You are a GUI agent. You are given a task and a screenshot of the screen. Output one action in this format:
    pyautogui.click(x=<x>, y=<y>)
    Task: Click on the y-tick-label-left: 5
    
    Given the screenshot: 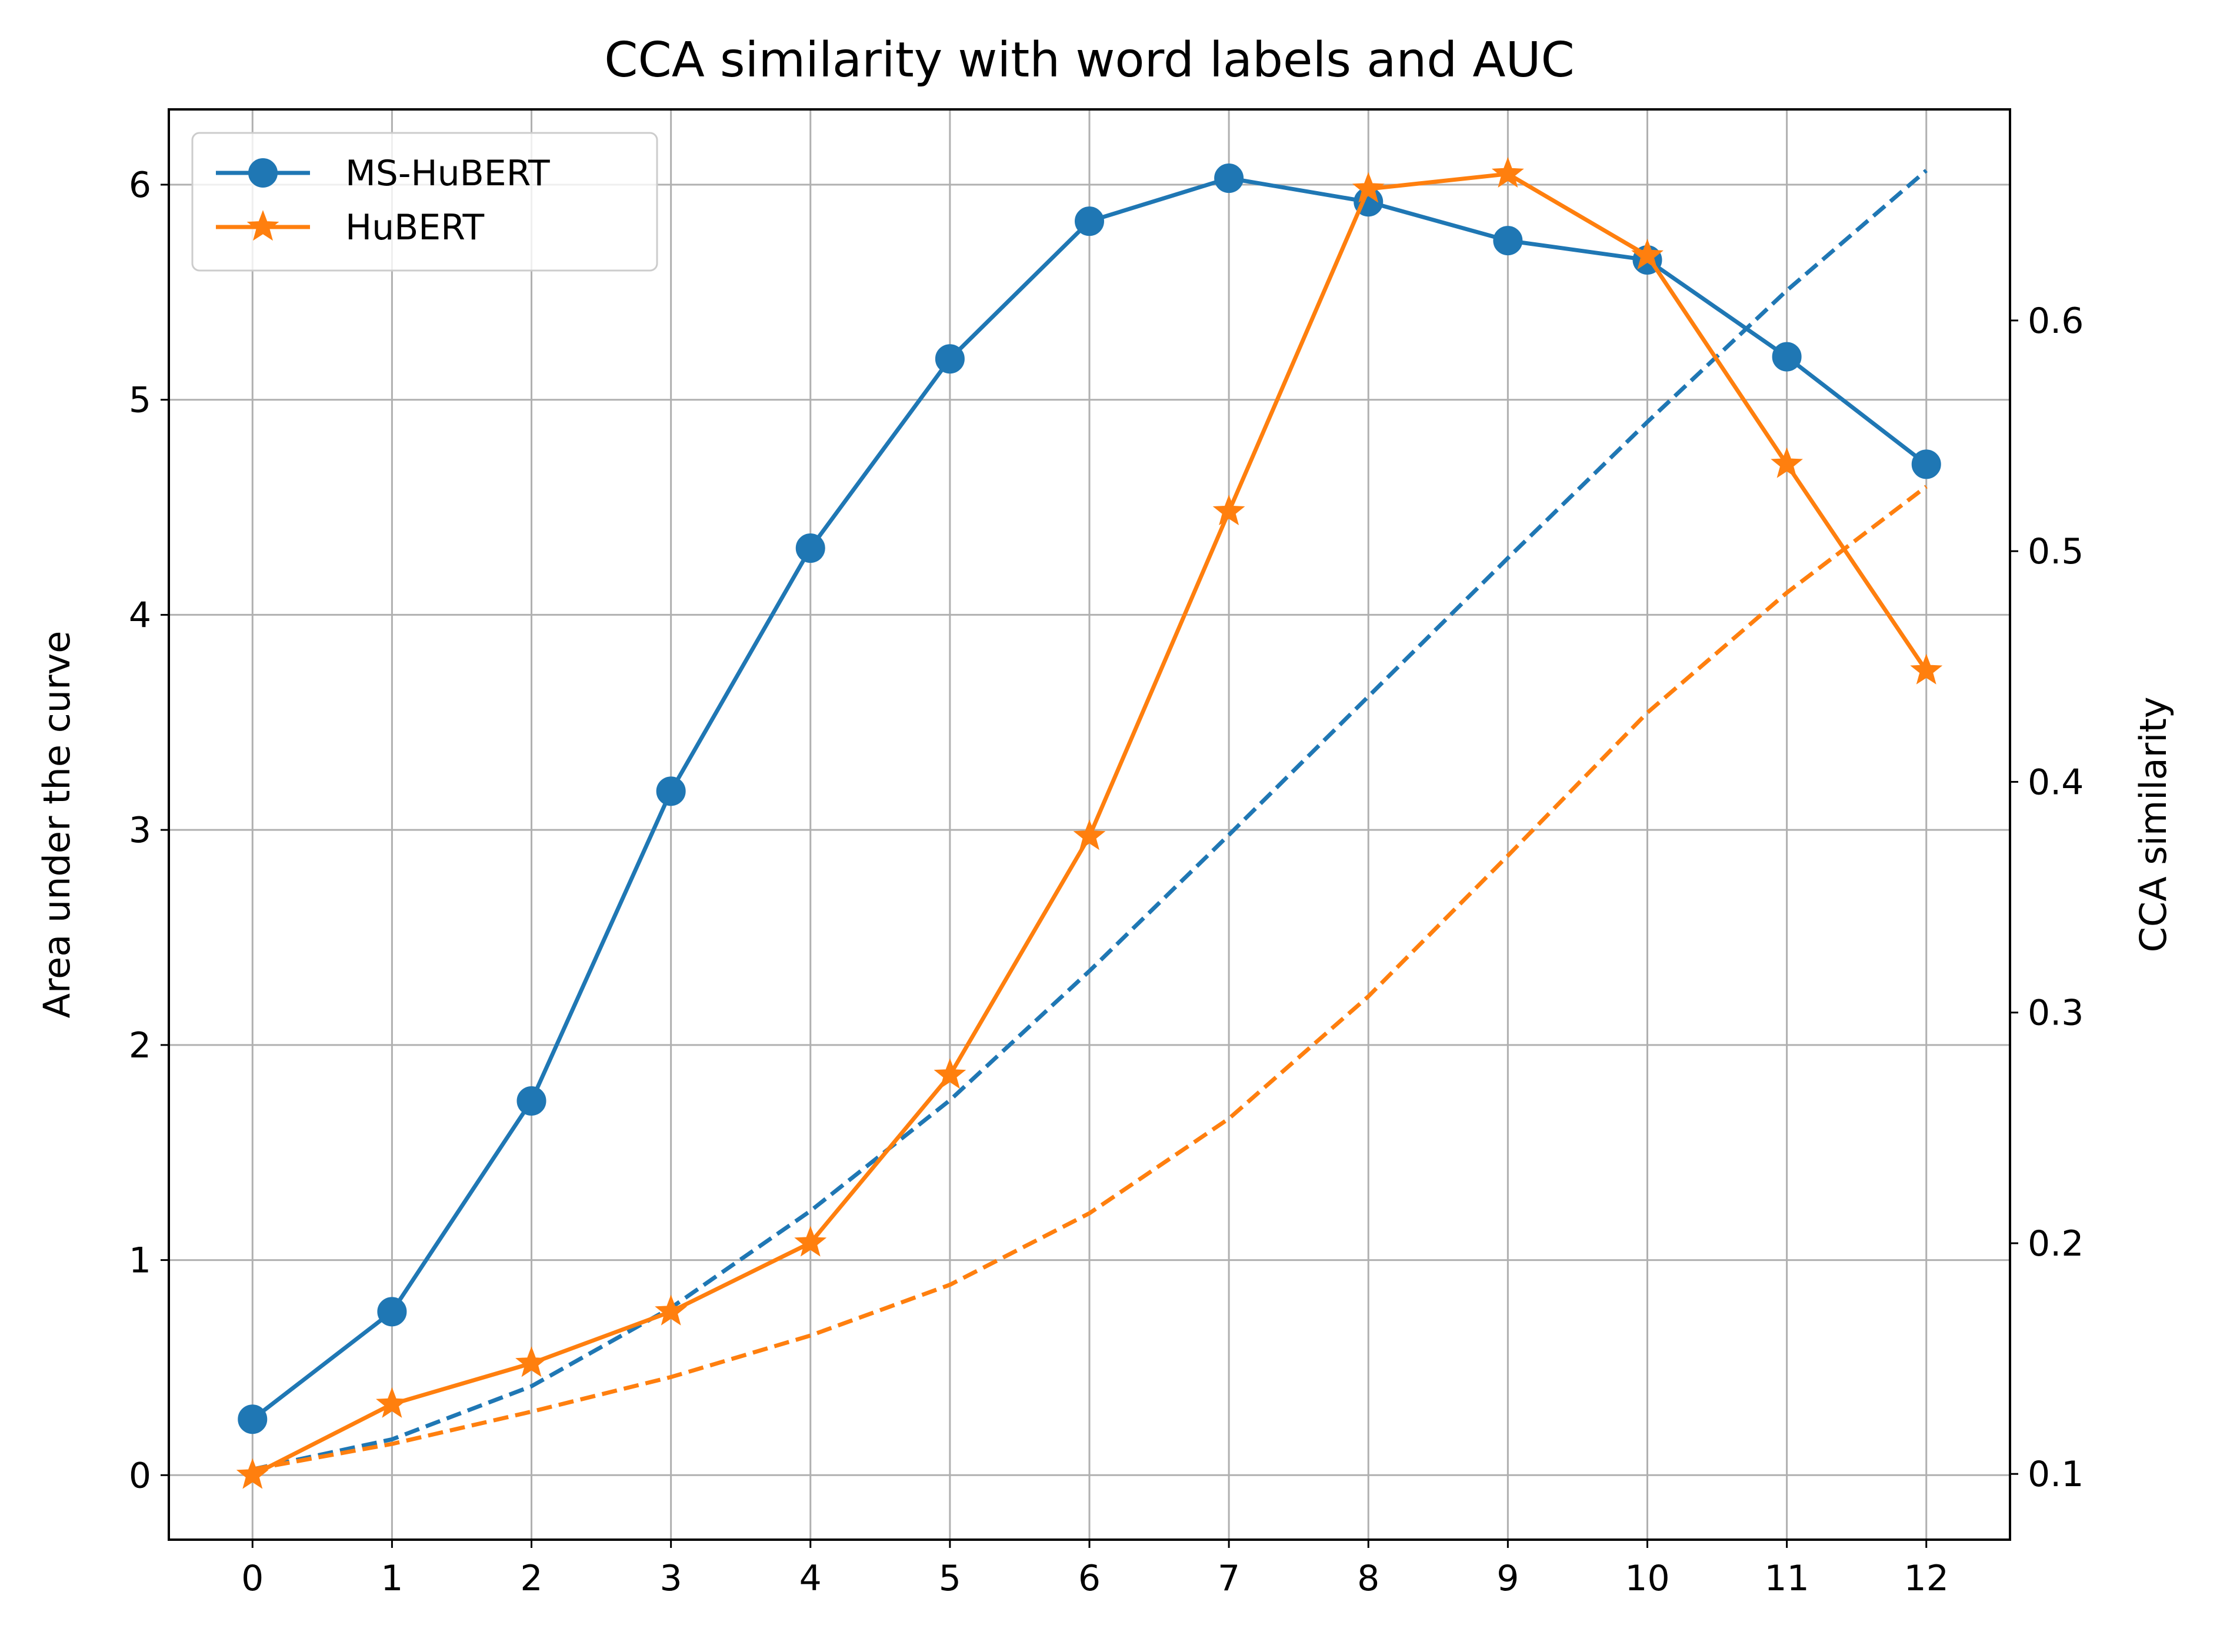 What is the action you would take?
    pyautogui.click(x=140, y=400)
    